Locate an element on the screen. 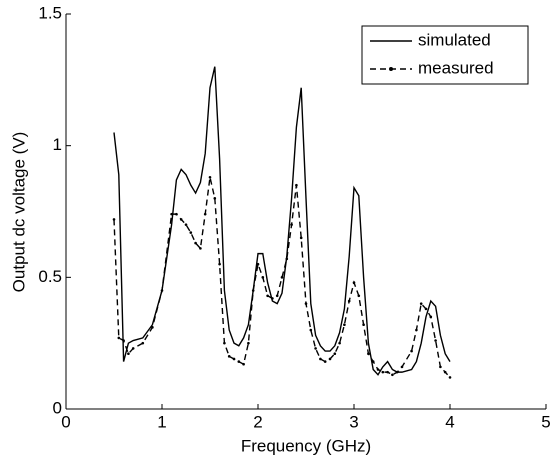  y-tick-label: 1 is located at coordinates (57, 144).